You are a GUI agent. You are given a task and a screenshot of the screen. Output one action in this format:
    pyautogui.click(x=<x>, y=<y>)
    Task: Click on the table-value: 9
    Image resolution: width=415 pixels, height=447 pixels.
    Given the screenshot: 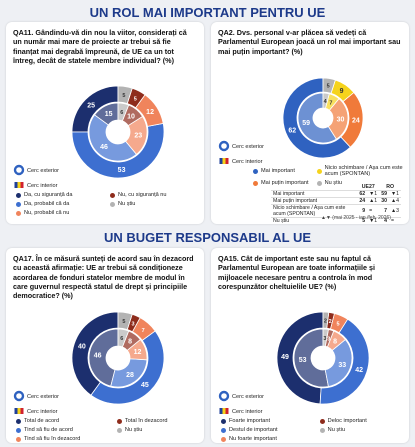 What is the action you would take?
    pyautogui.click(x=362, y=211)
    